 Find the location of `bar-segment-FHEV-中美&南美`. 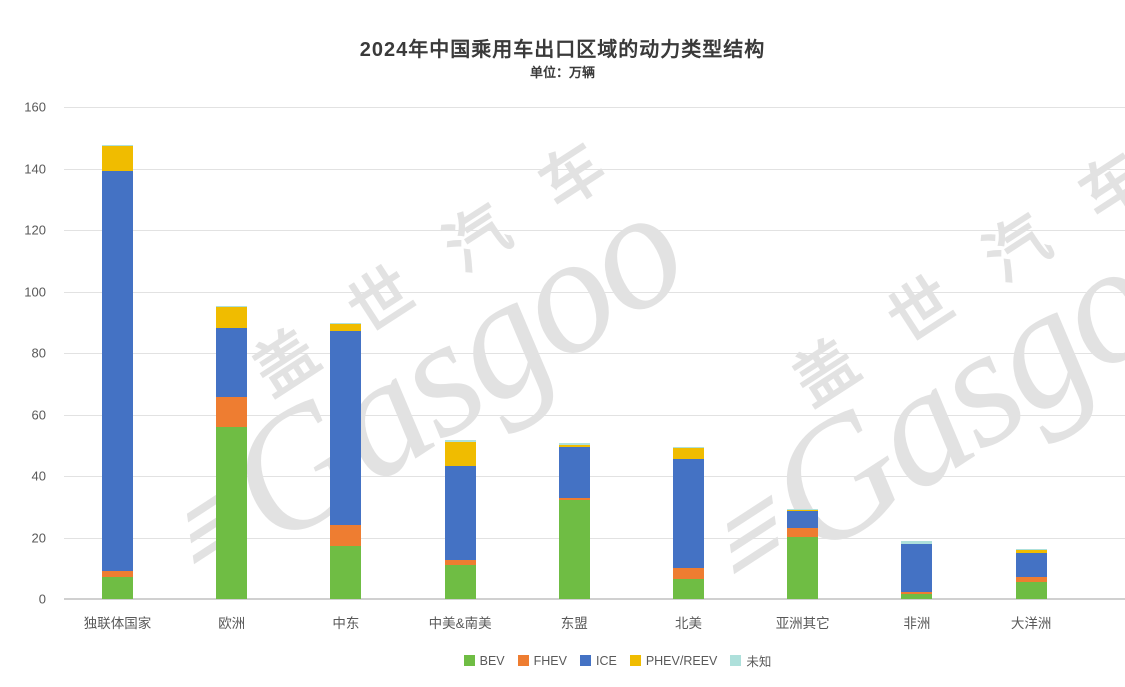

bar-segment-FHEV-中美&南美 is located at coordinates (460, 562).